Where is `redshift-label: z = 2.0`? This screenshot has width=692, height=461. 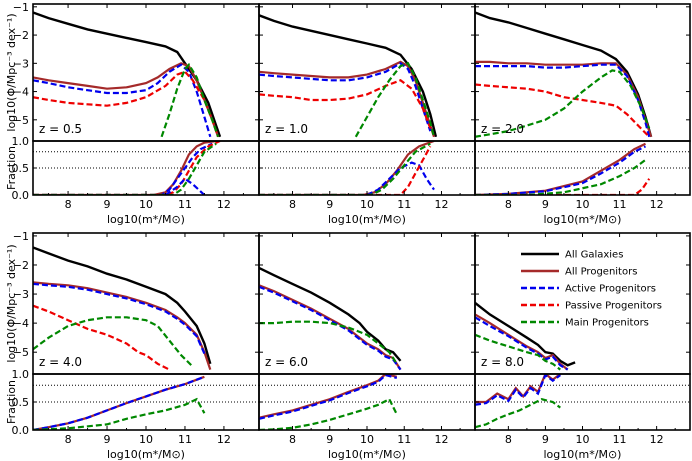 redshift-label: z = 2.0 is located at coordinates (502, 129).